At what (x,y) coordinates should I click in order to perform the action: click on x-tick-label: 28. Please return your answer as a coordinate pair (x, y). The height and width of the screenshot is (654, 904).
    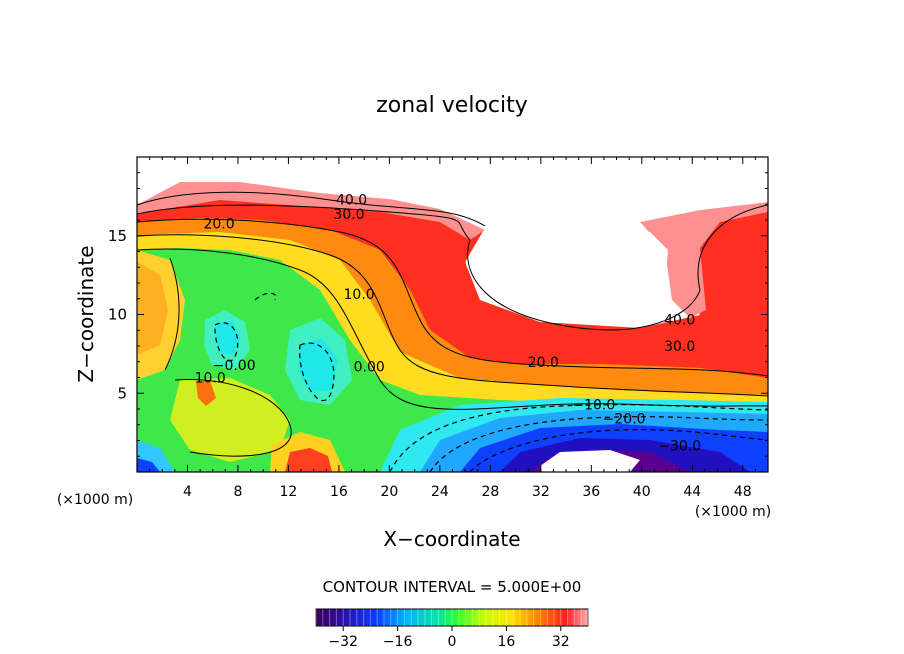
    Looking at the image, I should click on (490, 492).